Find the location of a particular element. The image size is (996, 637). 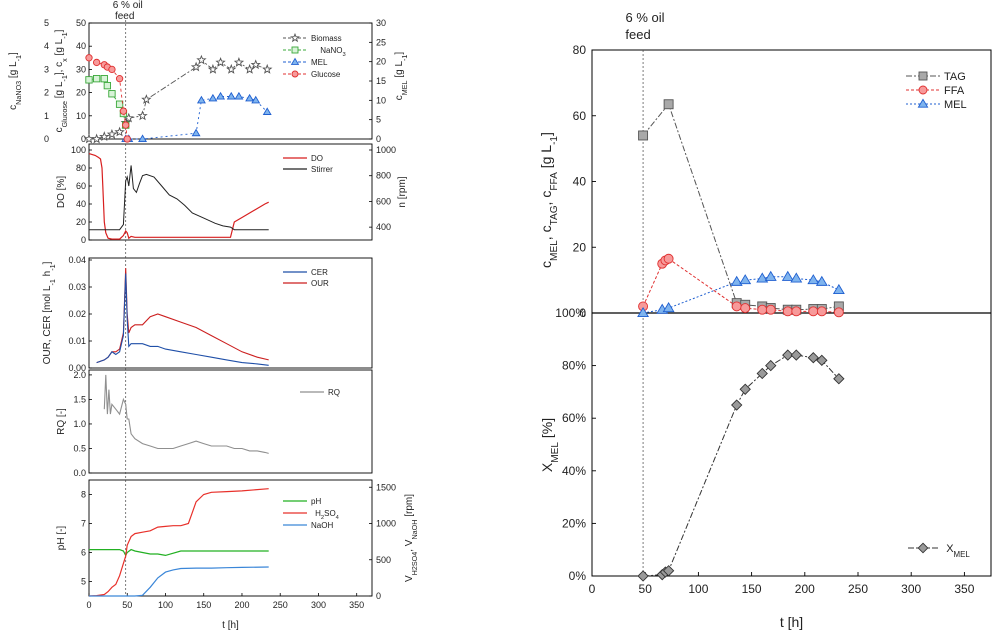

p1-yleft-tick-label: 10 is located at coordinates (81, 116).